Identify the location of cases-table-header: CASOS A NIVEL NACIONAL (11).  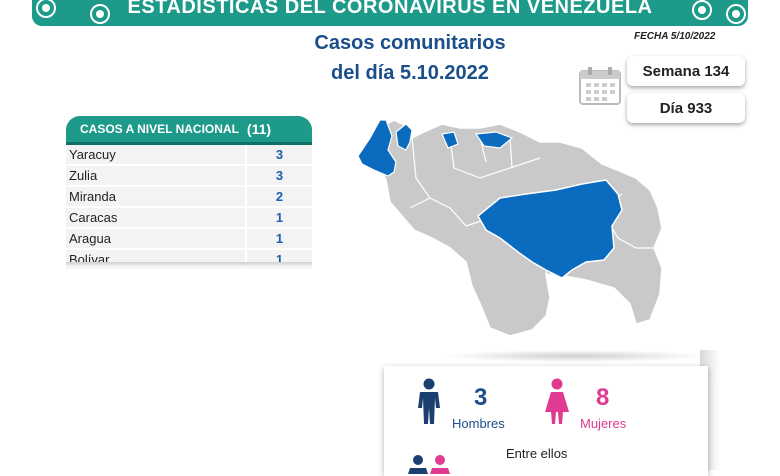
(189, 129).